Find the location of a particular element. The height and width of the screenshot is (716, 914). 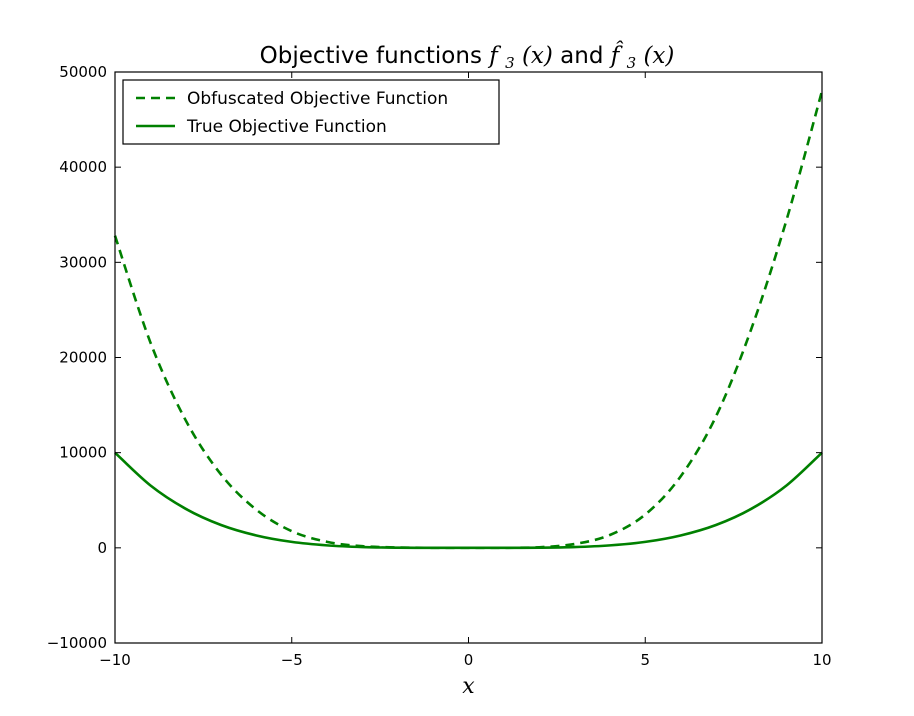

x-tick-label: 10 is located at coordinates (821, 660).